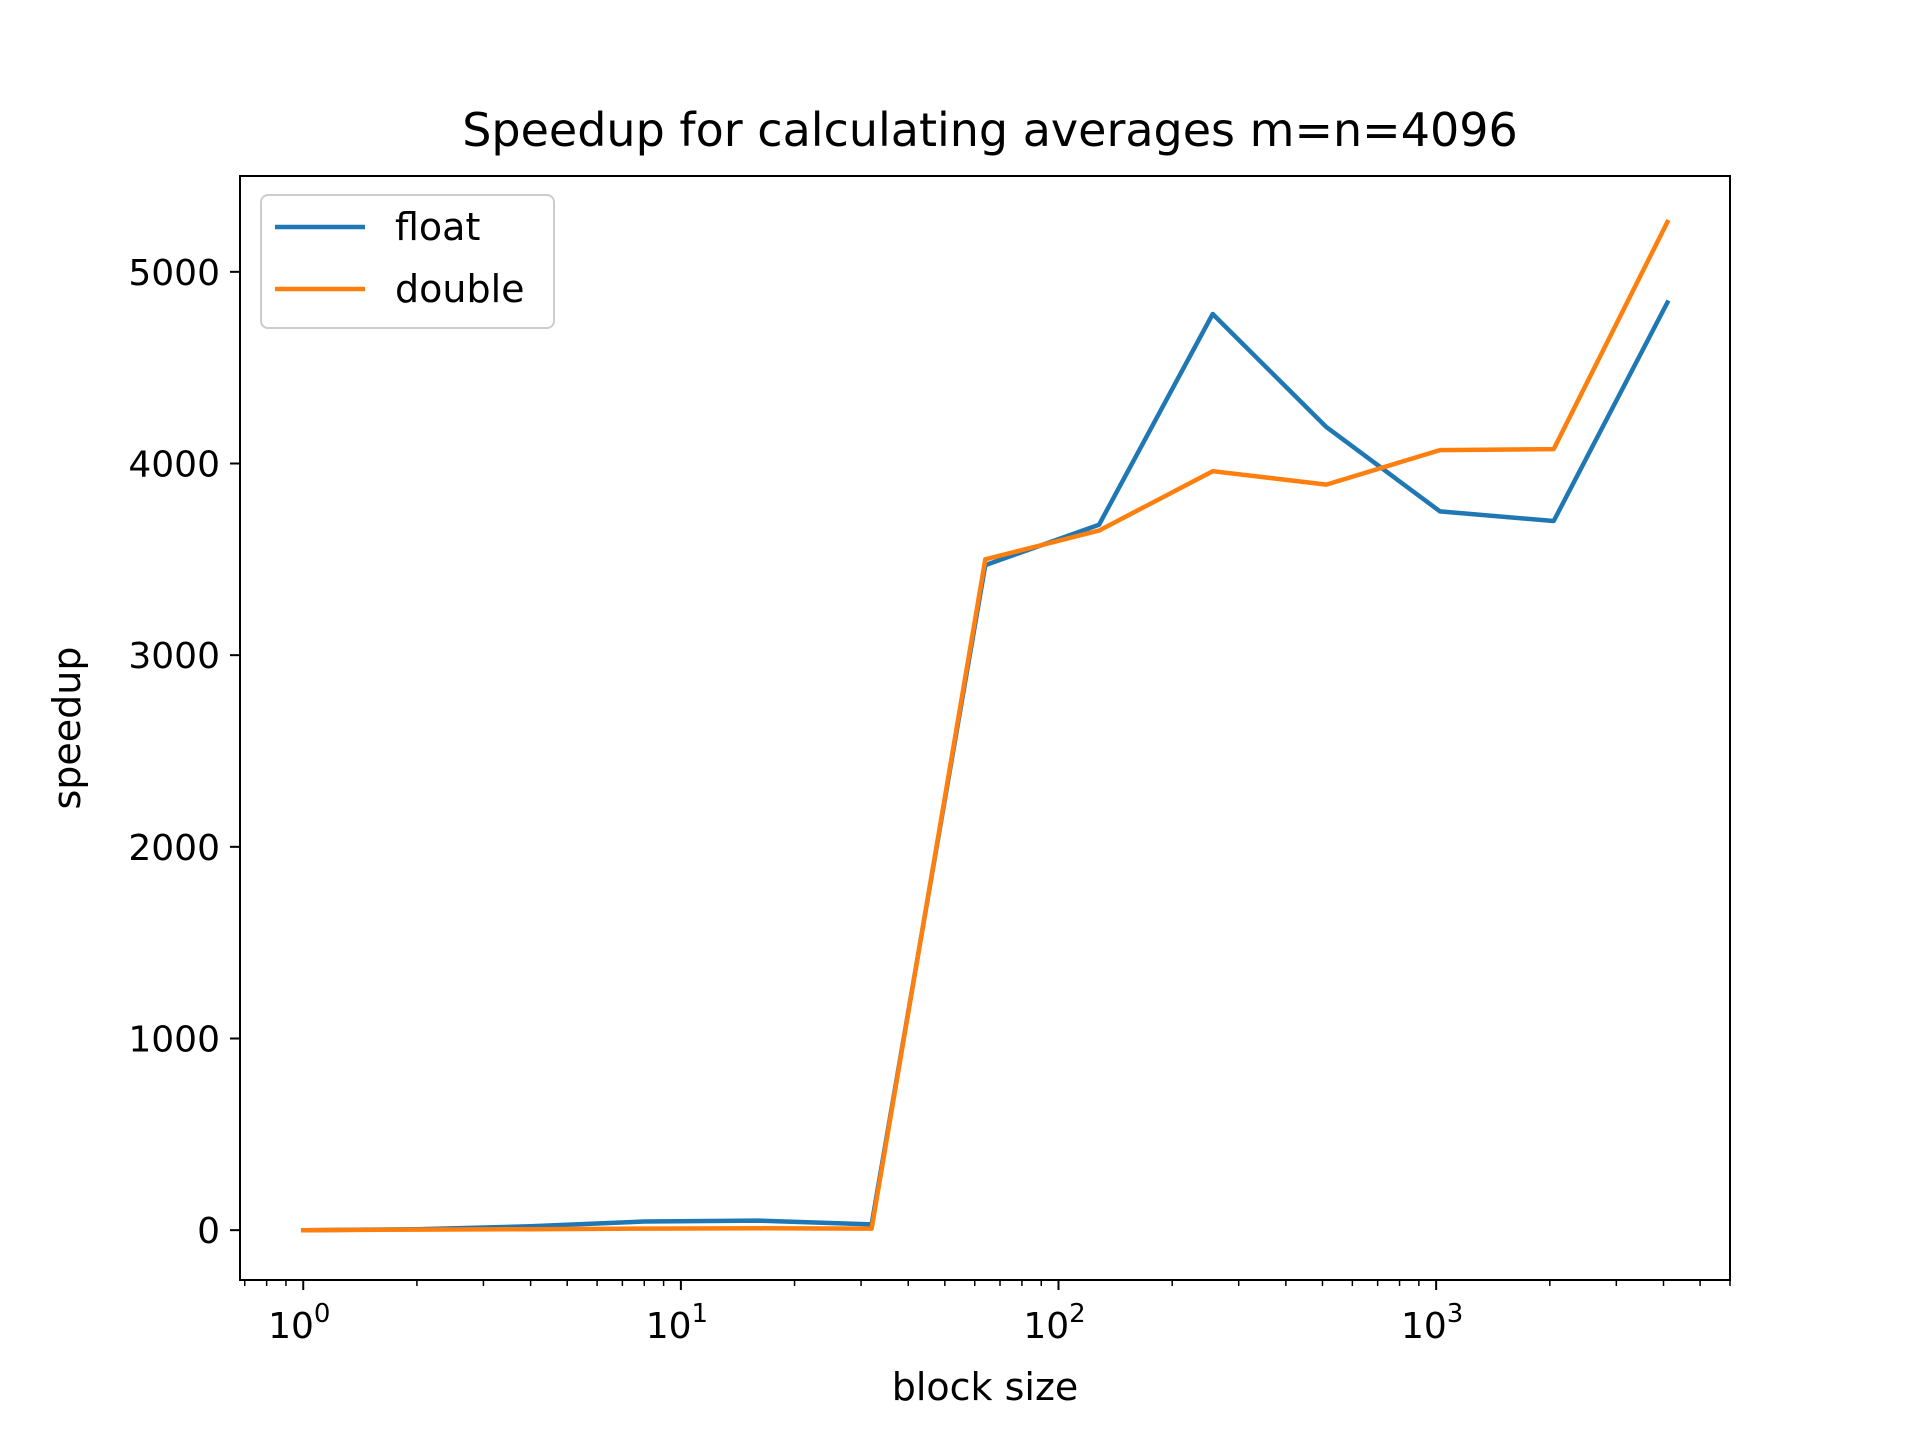  I want to click on x-tick-label: 10¹, so click(677, 1323).